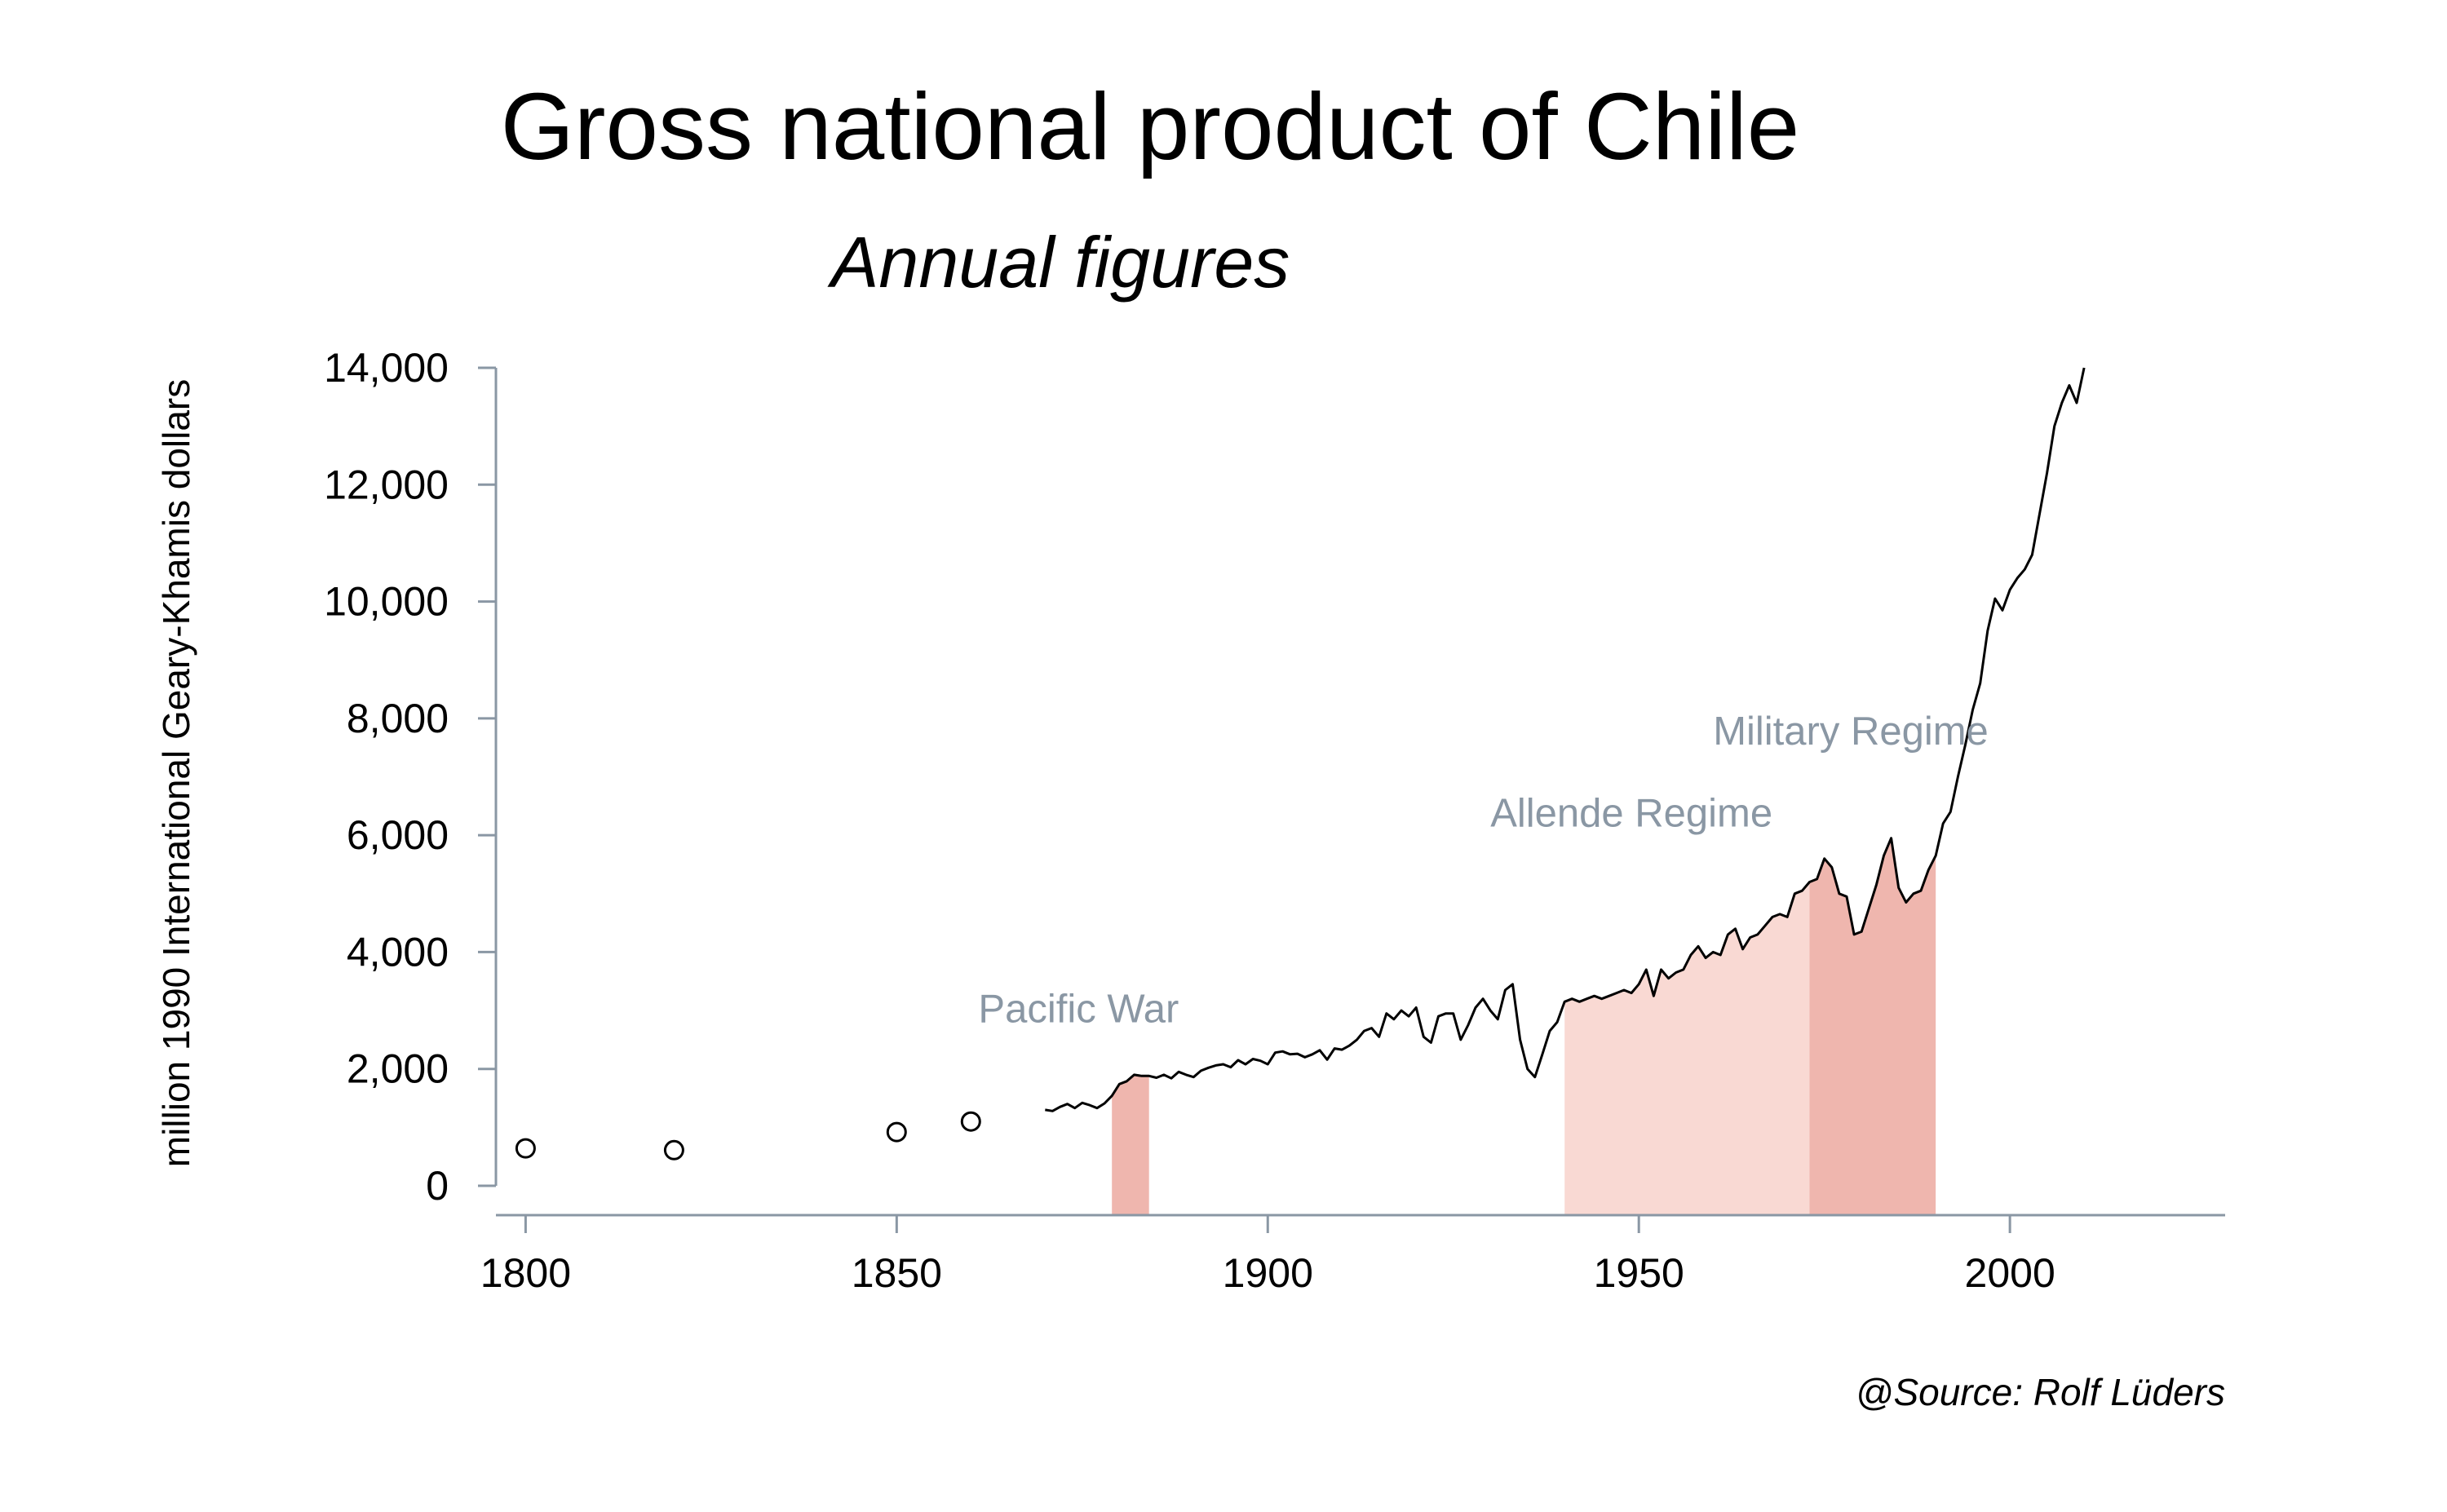  What do you see at coordinates (386, 602) in the screenshot?
I see `y-tick-label: 10,000` at bounding box center [386, 602].